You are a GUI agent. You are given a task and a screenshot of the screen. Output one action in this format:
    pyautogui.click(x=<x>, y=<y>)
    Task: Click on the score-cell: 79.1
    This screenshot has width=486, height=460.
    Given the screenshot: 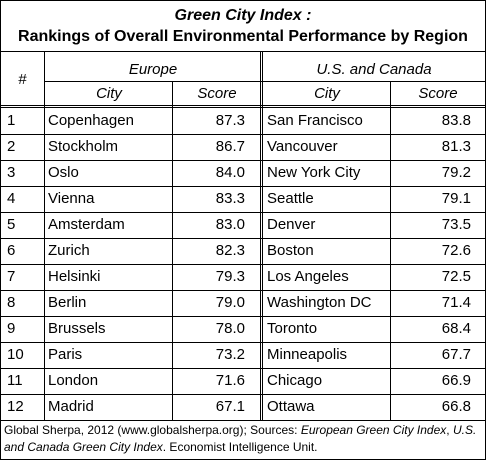 What is the action you would take?
    pyautogui.click(x=456, y=198)
    